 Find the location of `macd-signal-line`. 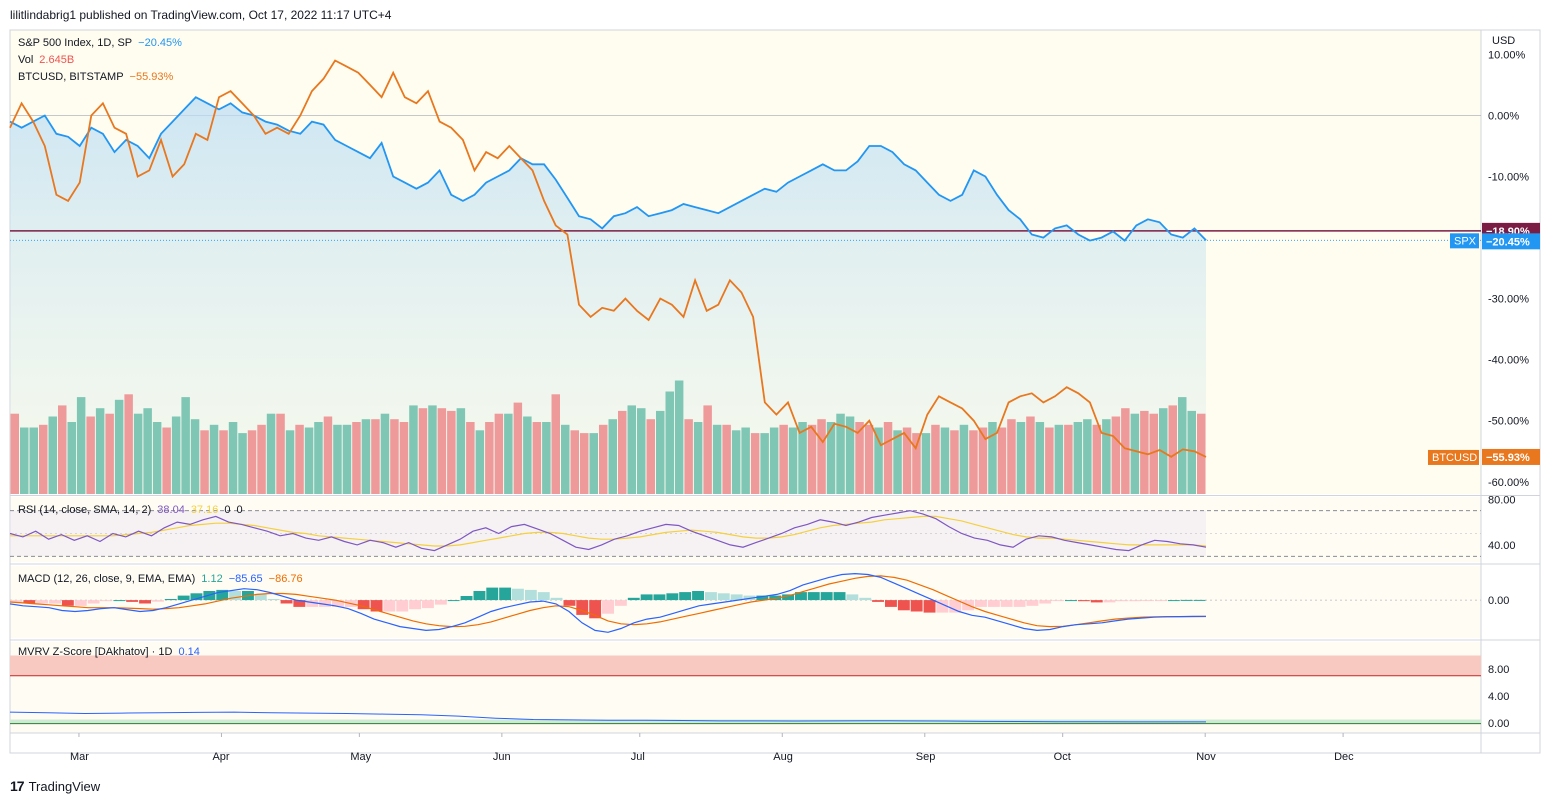

macd-signal-line is located at coordinates (608, 601).